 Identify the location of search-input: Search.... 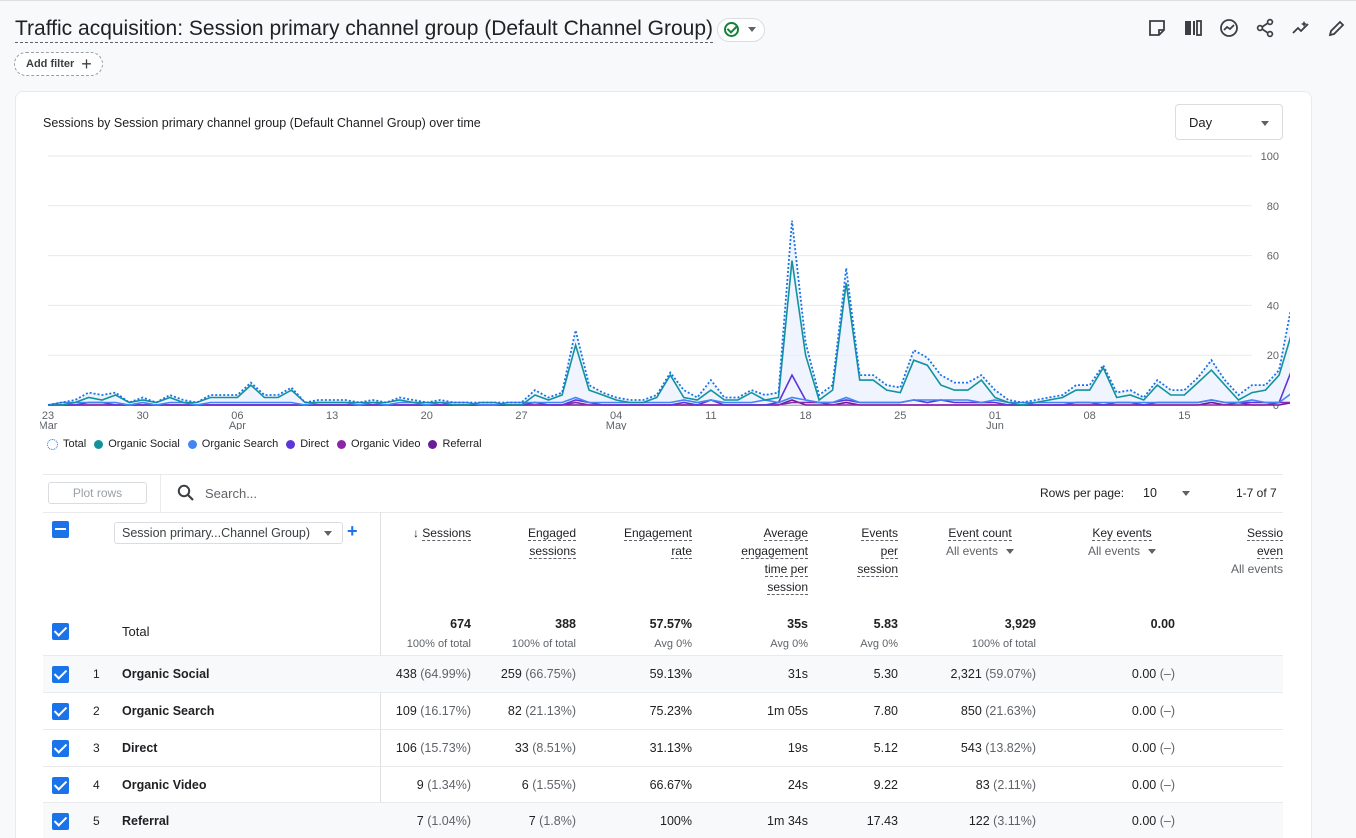
(208, 493).